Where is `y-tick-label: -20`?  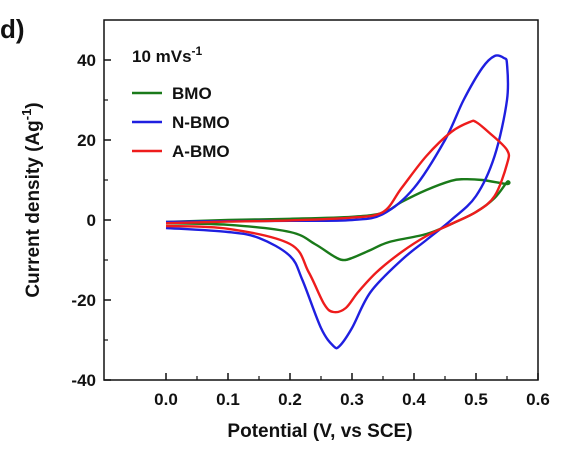 y-tick-label: -20 is located at coordinates (83, 300).